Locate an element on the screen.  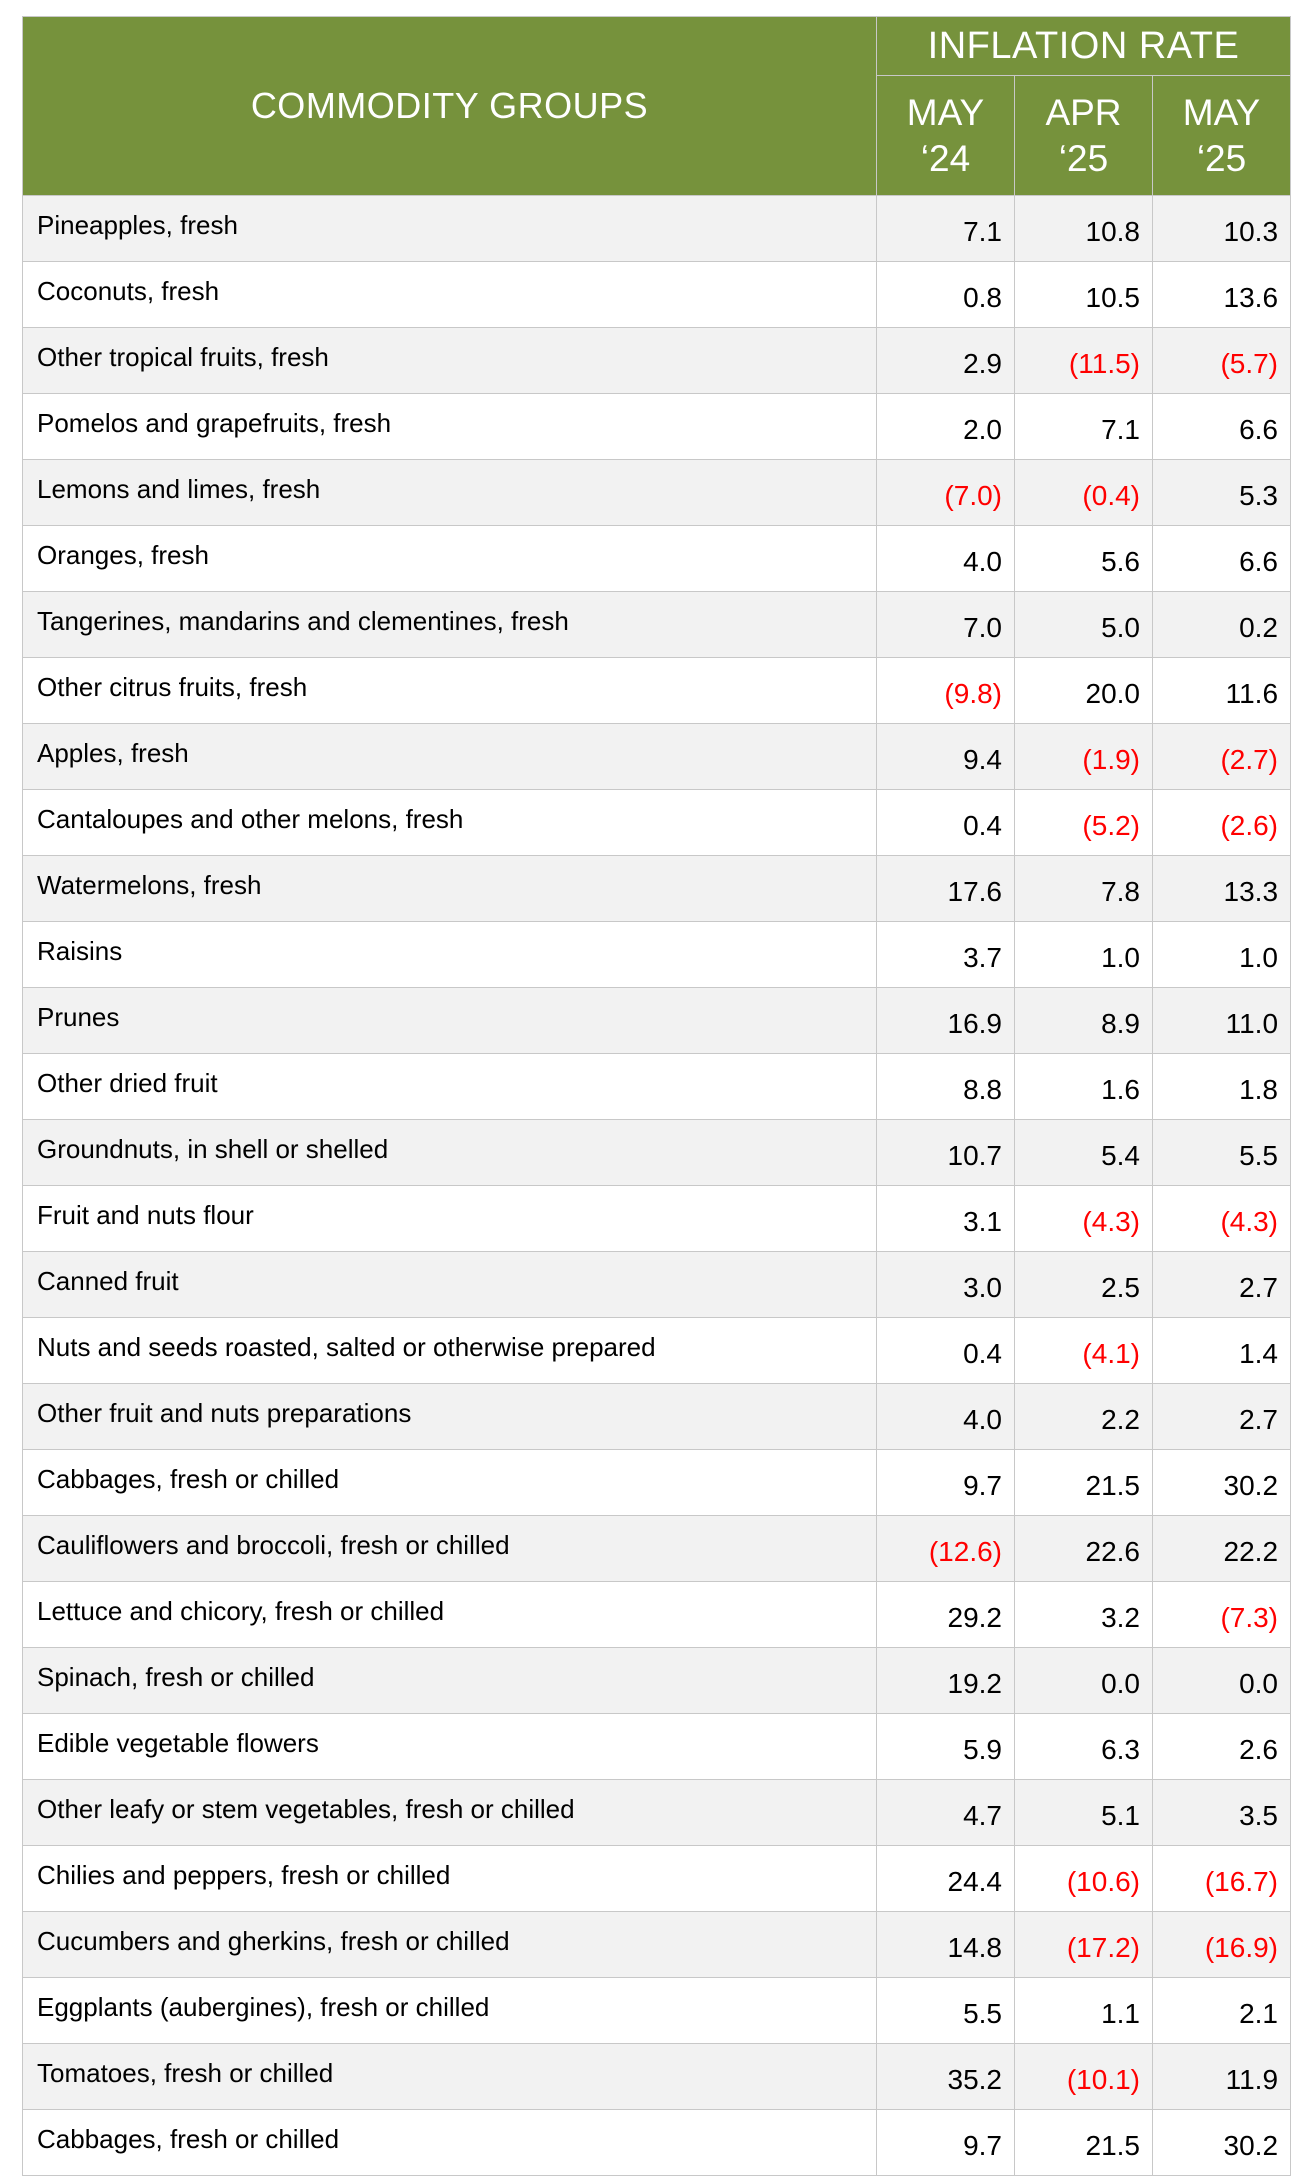
table-row: Other citrus fruits, fresh (9.8) 20.0 11.6 is located at coordinates (657, 690).